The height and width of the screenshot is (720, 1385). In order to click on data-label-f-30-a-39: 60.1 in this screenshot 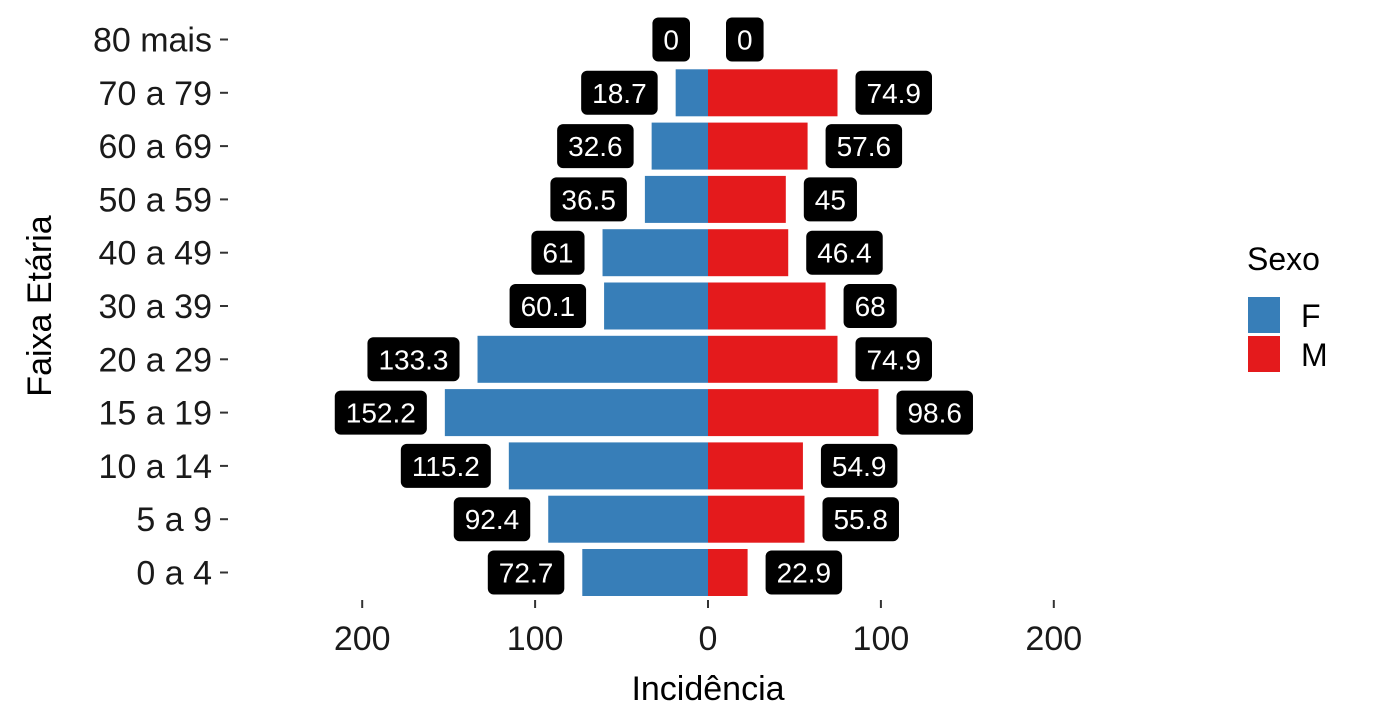, I will do `click(548, 306)`.